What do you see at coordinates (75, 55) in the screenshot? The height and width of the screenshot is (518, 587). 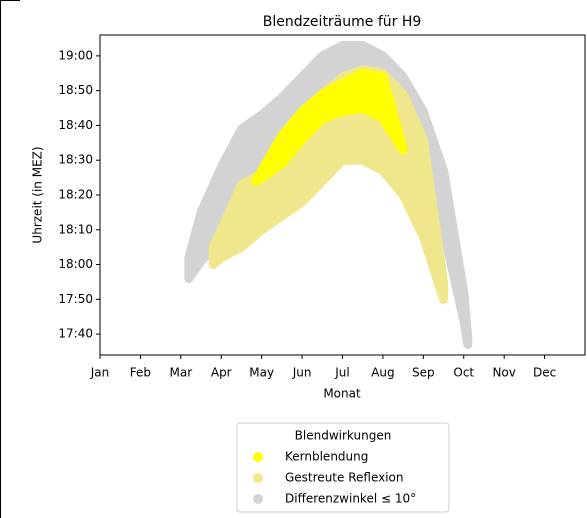 I see `y-tick-label: 19:00` at bounding box center [75, 55].